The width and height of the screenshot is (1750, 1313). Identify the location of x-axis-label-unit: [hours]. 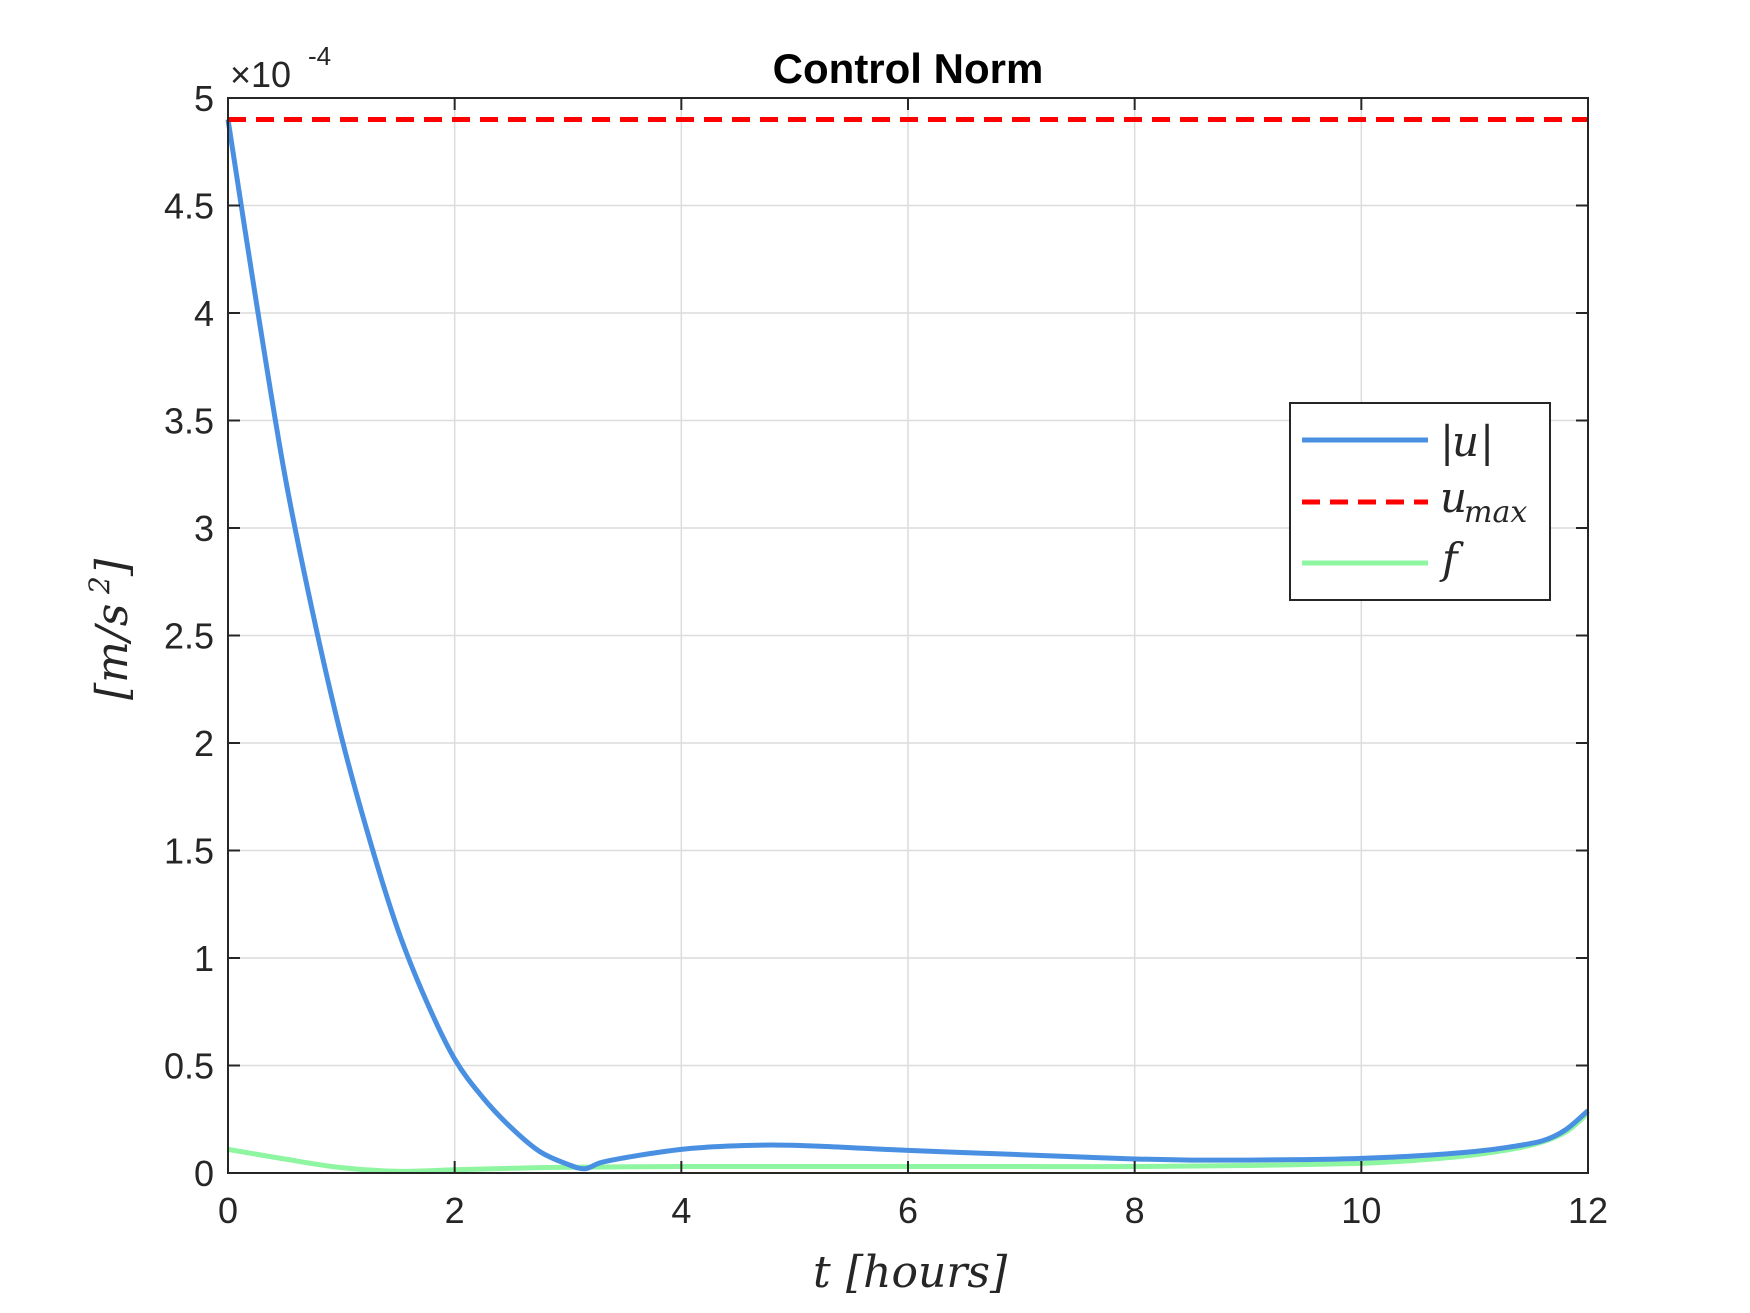
(927, 1272).